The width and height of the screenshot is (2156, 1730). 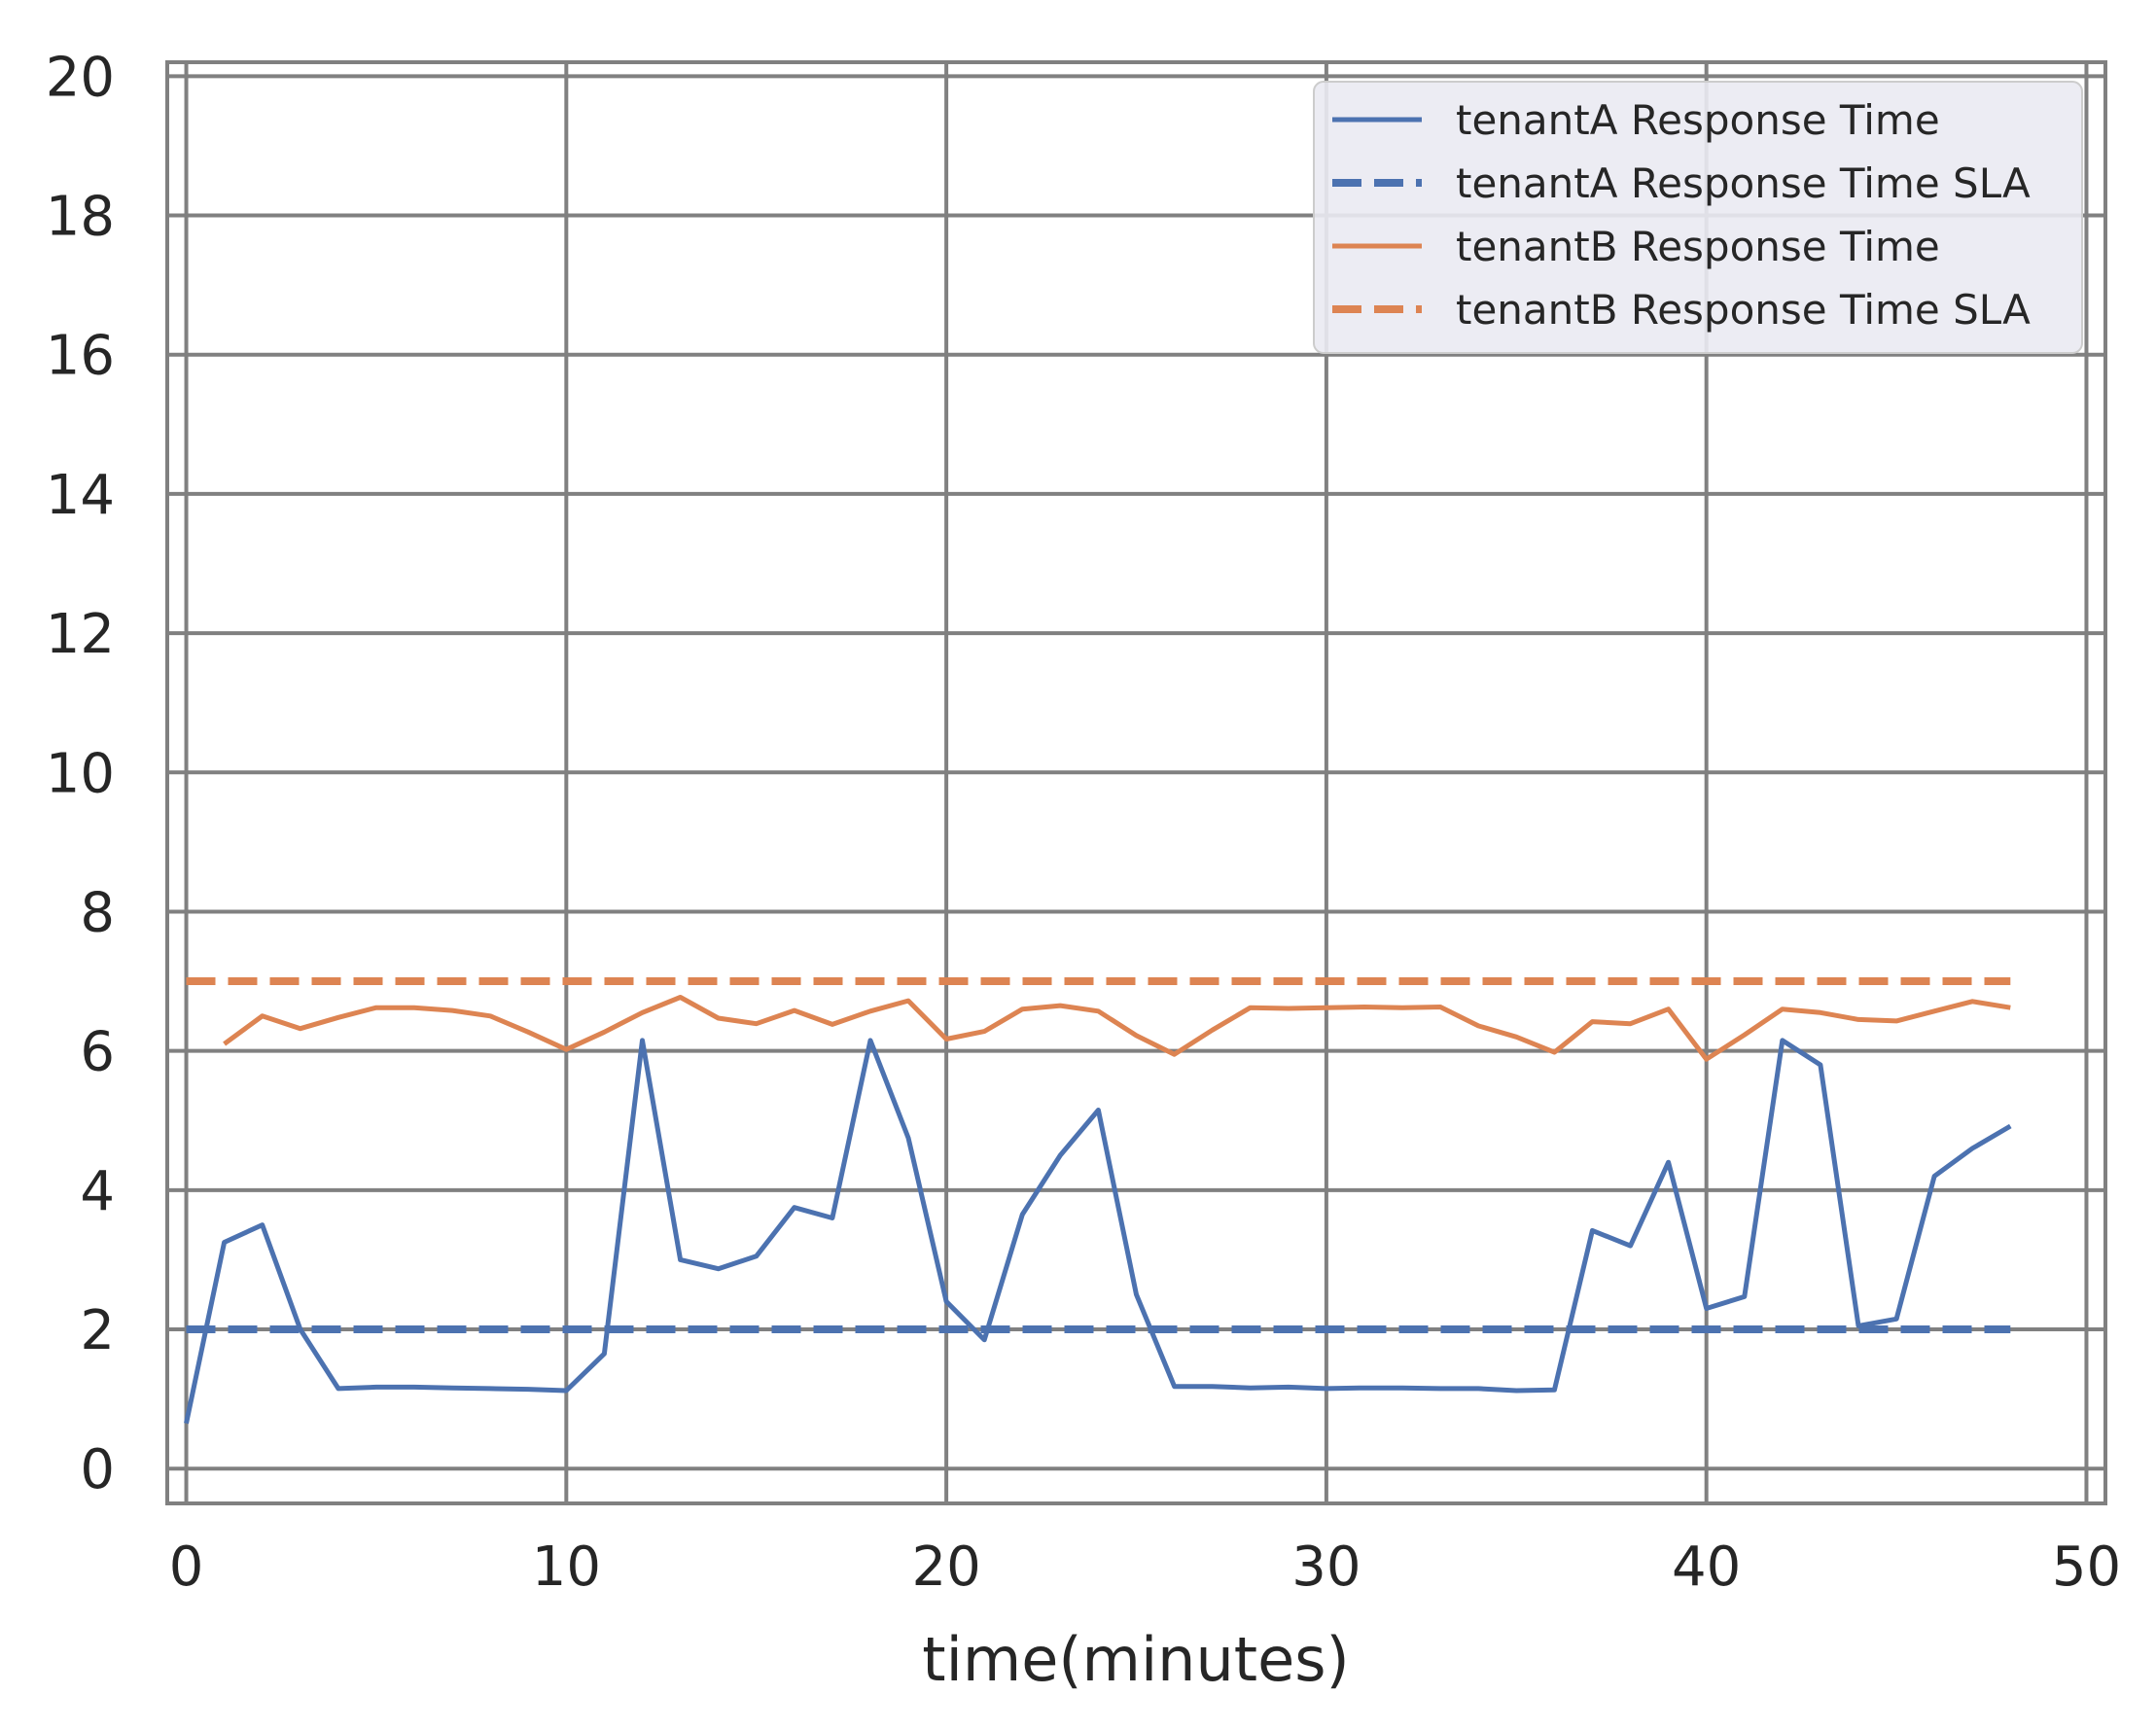 I want to click on x-tick-label: 40, so click(x=1706, y=1567).